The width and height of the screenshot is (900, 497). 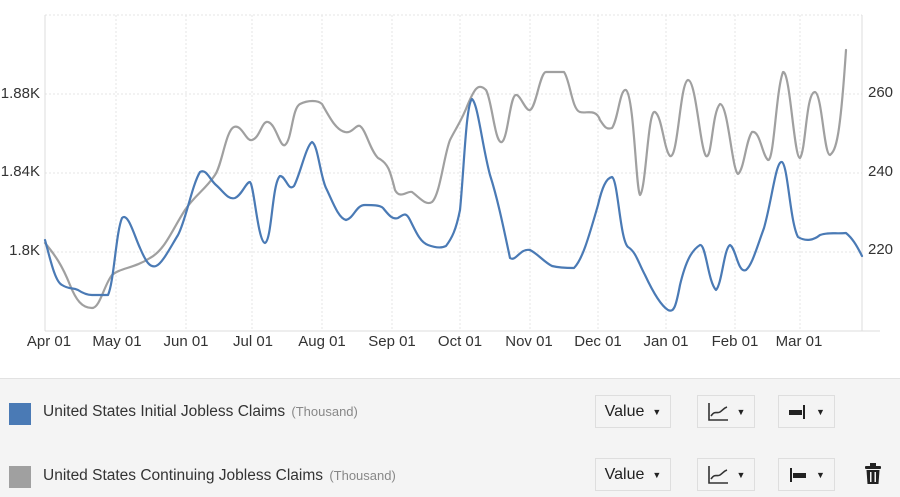 I want to click on axis-right-icon, so click(x=797, y=411).